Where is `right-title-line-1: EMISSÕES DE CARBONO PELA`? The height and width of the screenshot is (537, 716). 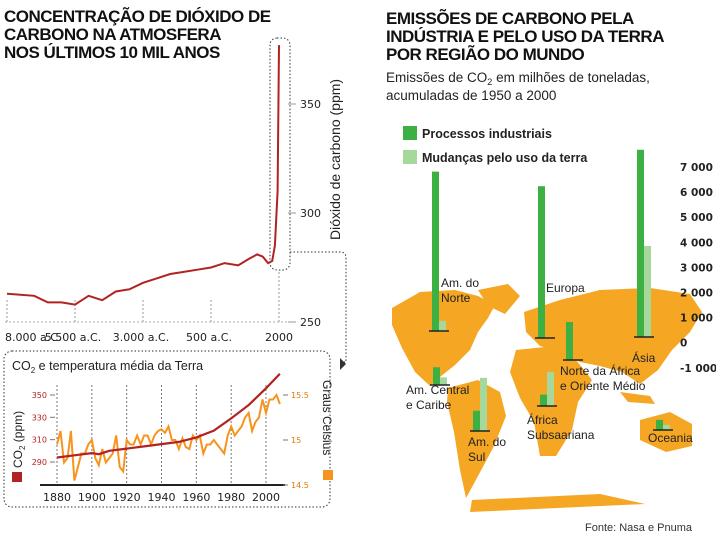 right-title-line-1: EMISSÕES DE CARBONO PELA is located at coordinates (510, 18).